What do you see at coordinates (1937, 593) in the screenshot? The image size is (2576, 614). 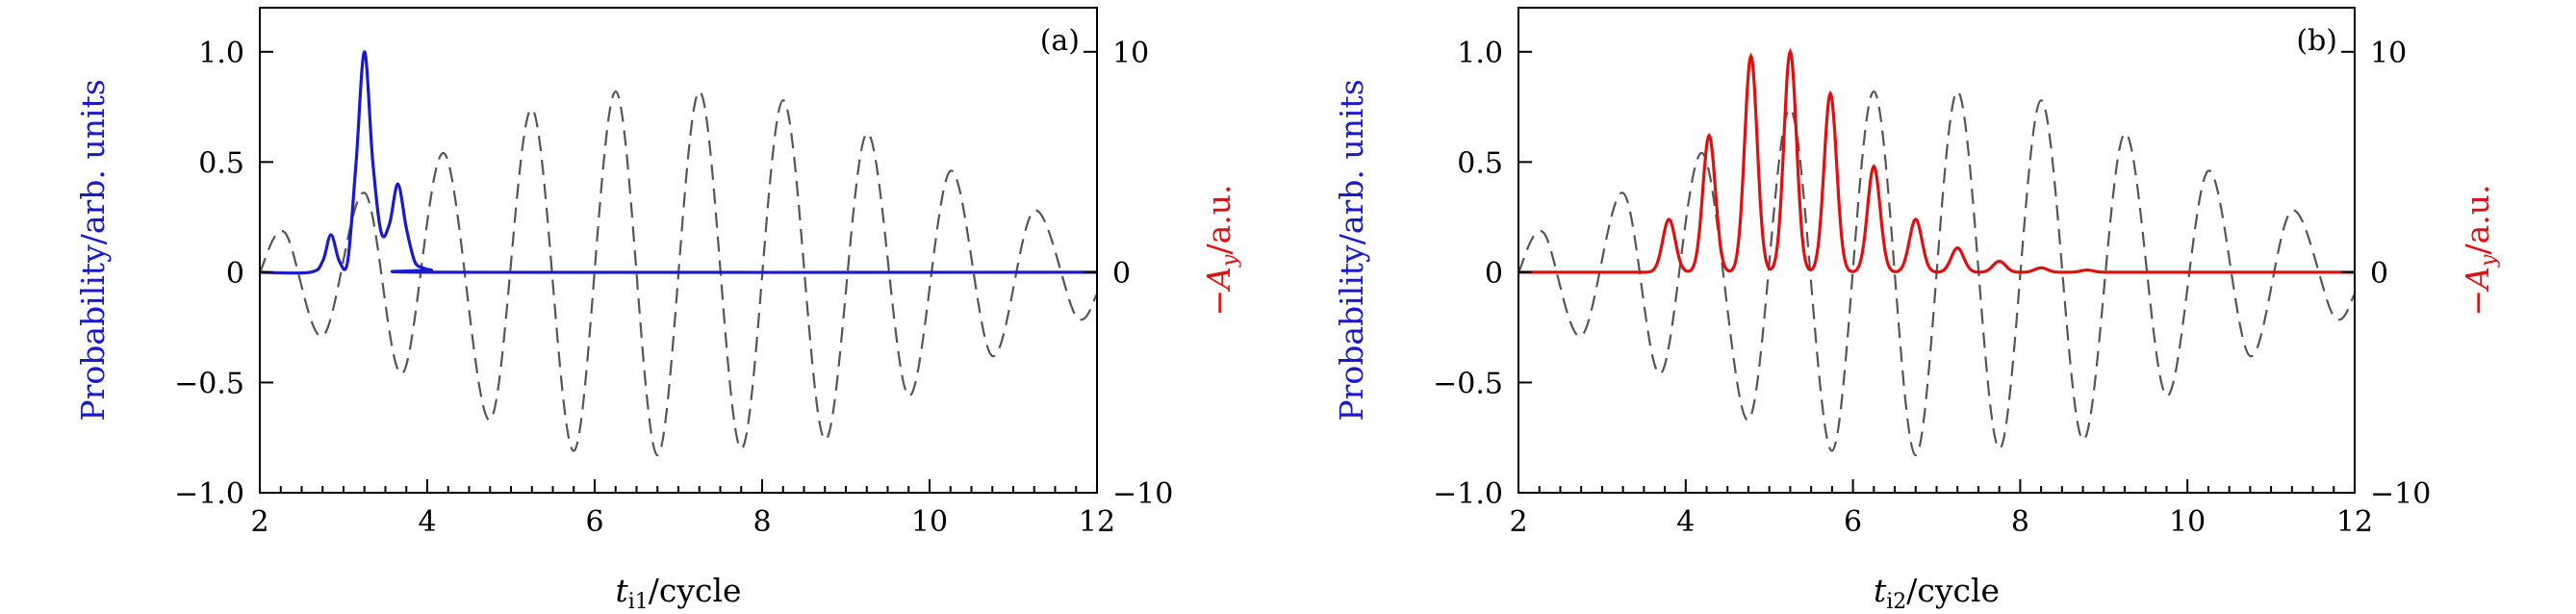 I see `x-axis-label: ti2/cycle` at bounding box center [1937, 593].